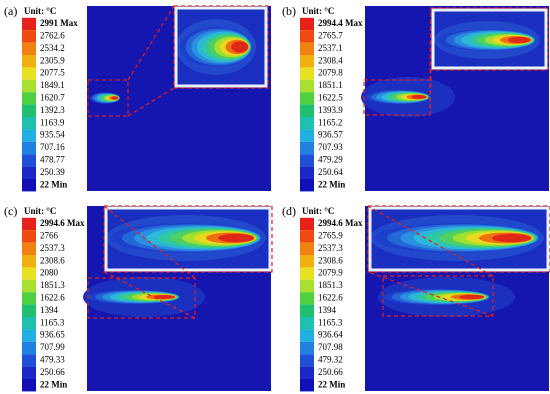 The image size is (550, 394). What do you see at coordinates (10, 211) in the screenshot?
I see `panel-label: (c)` at bounding box center [10, 211].